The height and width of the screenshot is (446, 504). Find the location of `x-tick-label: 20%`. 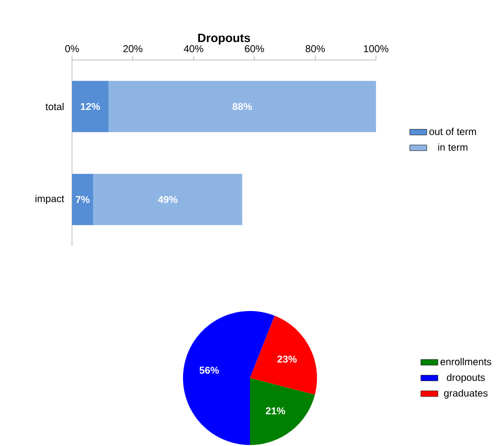

x-tick-label: 20% is located at coordinates (132, 48).